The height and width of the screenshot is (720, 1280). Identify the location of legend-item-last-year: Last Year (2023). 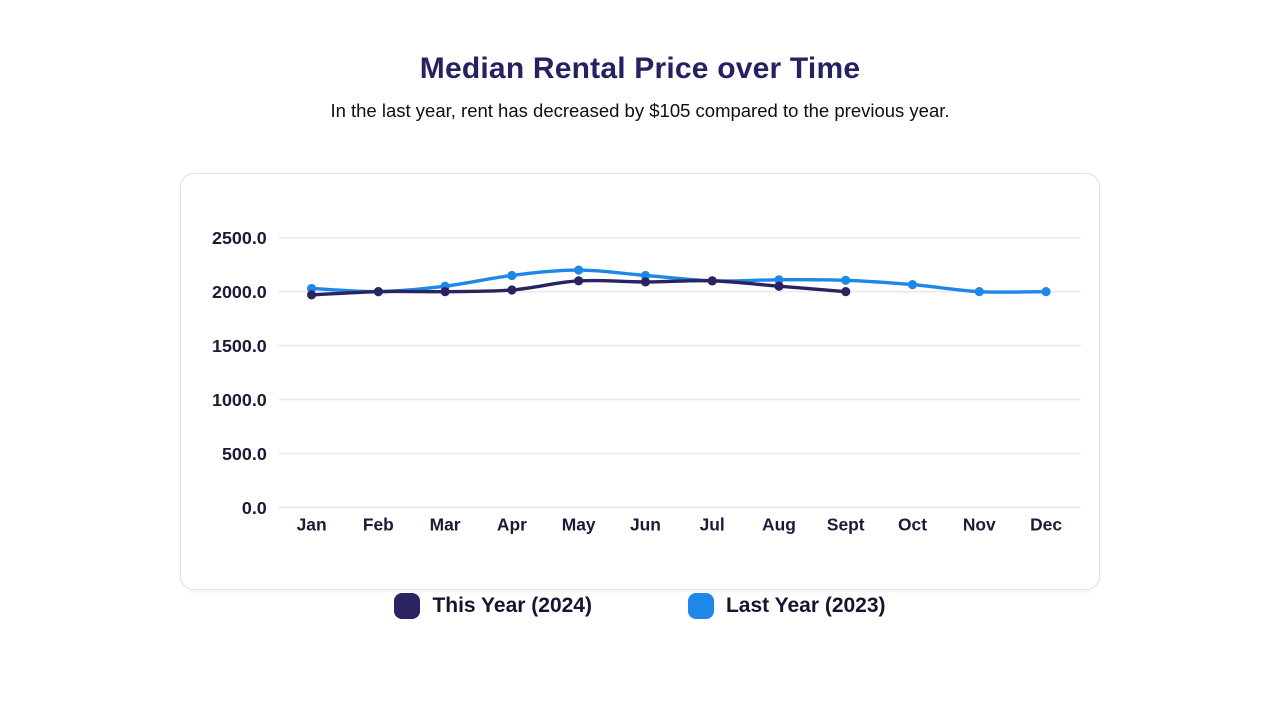
(786, 606).